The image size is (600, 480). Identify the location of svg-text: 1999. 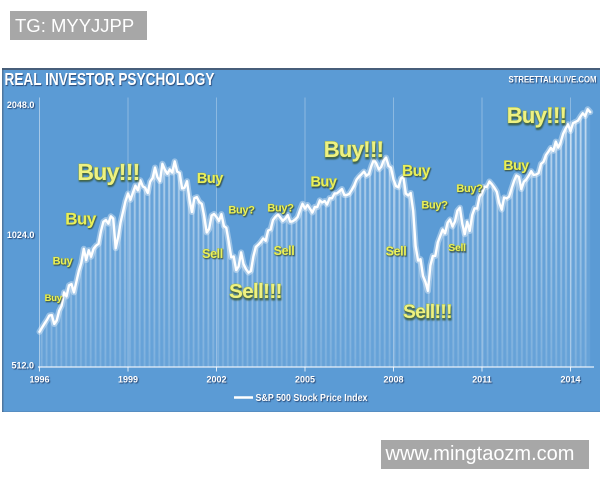
(127, 379).